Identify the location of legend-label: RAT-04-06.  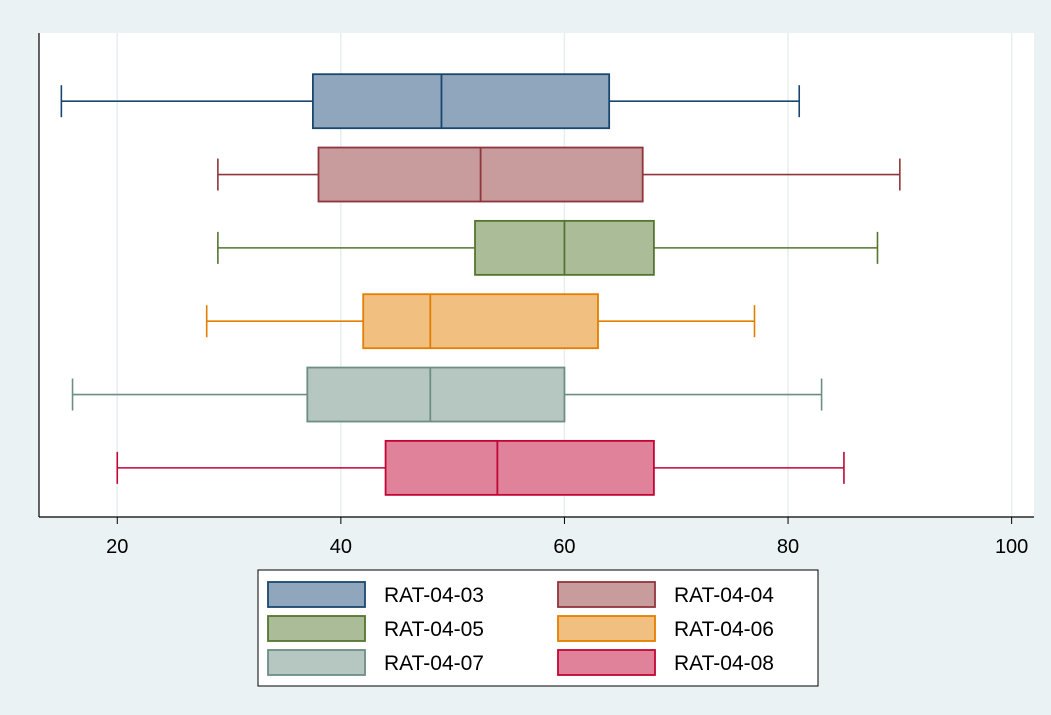
(724, 629).